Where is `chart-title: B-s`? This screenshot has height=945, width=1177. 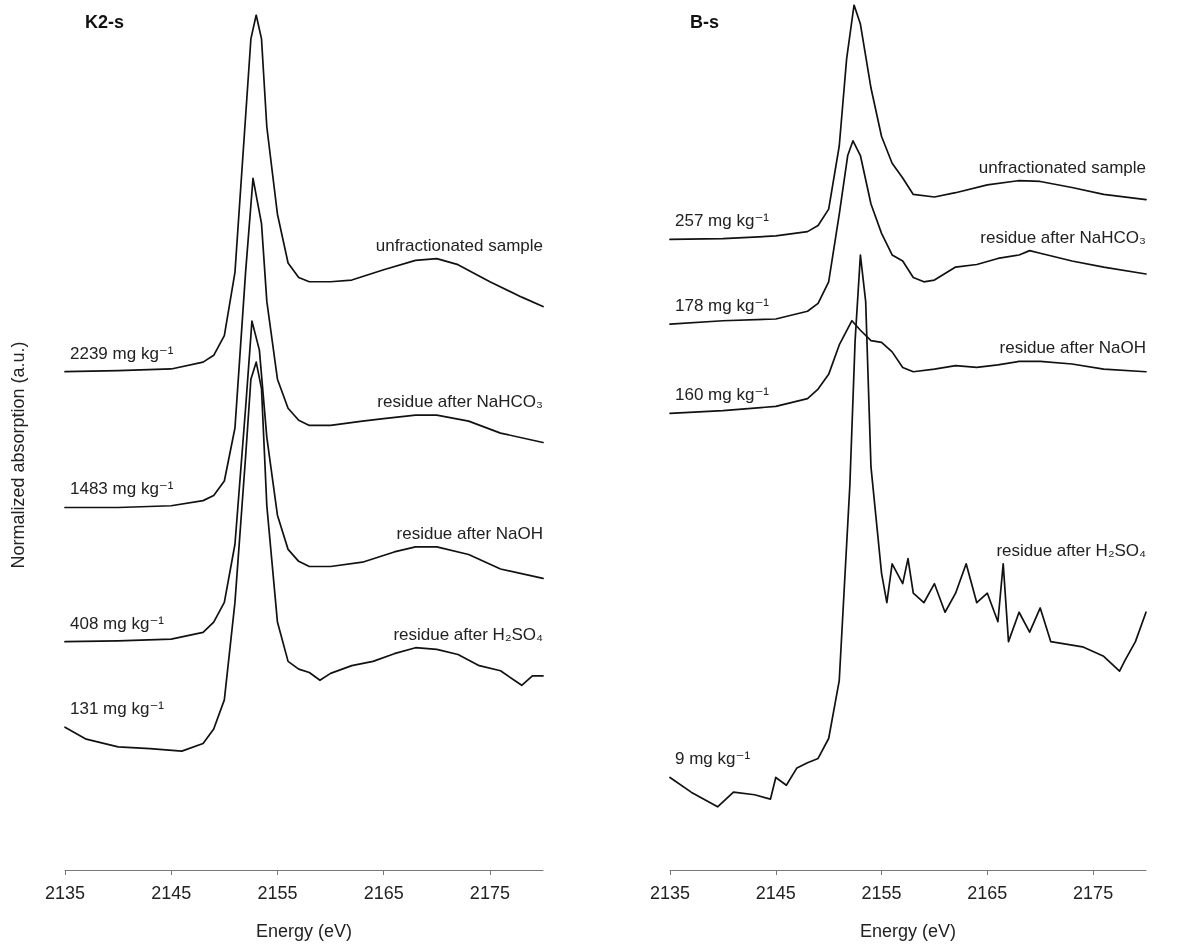
chart-title: B-s is located at coordinates (705, 22).